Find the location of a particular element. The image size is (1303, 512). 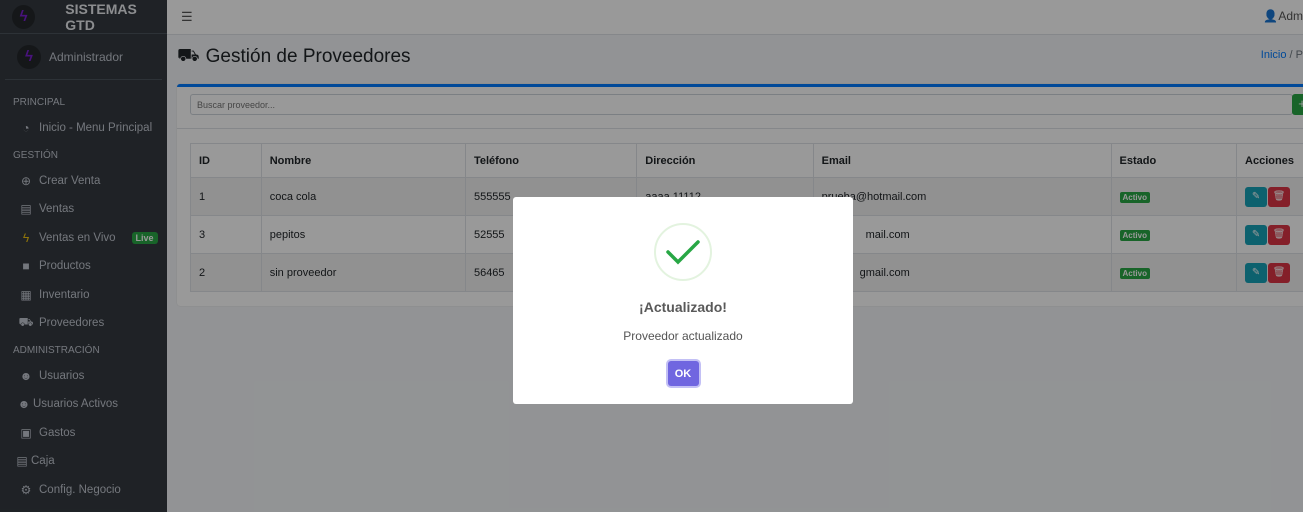

sidebar-item-gastos: ▣ Gastos is located at coordinates (83, 433).